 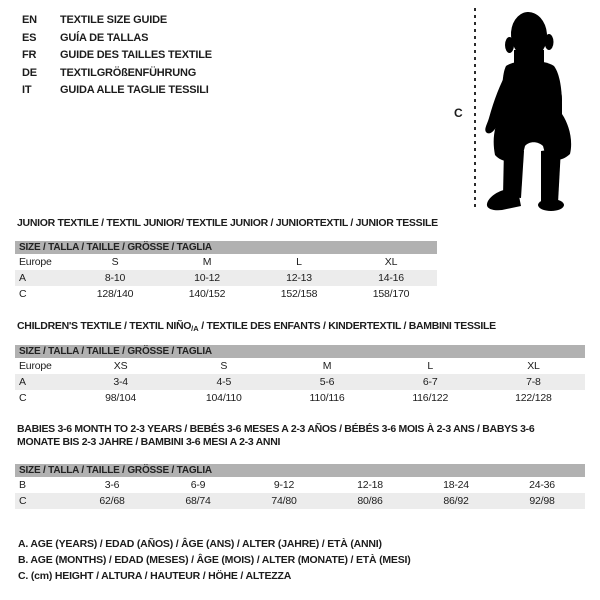 I want to click on size-value-cell: 80/86, so click(x=370, y=501).